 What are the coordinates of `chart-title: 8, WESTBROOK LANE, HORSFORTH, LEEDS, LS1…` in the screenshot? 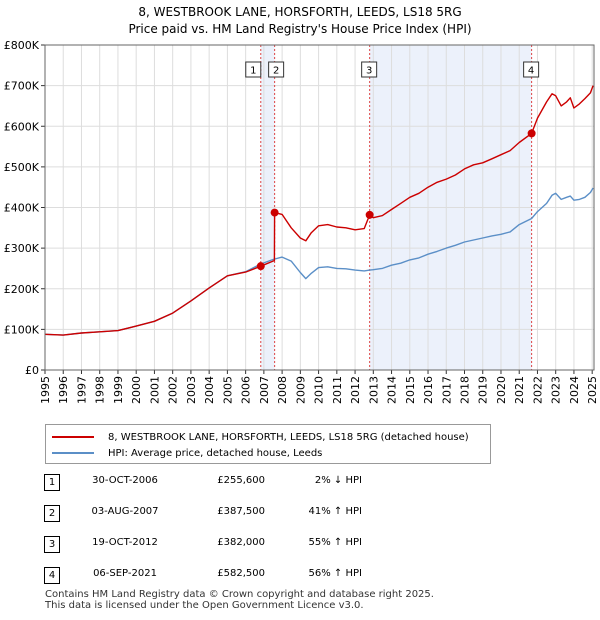 It's located at (300, 21).